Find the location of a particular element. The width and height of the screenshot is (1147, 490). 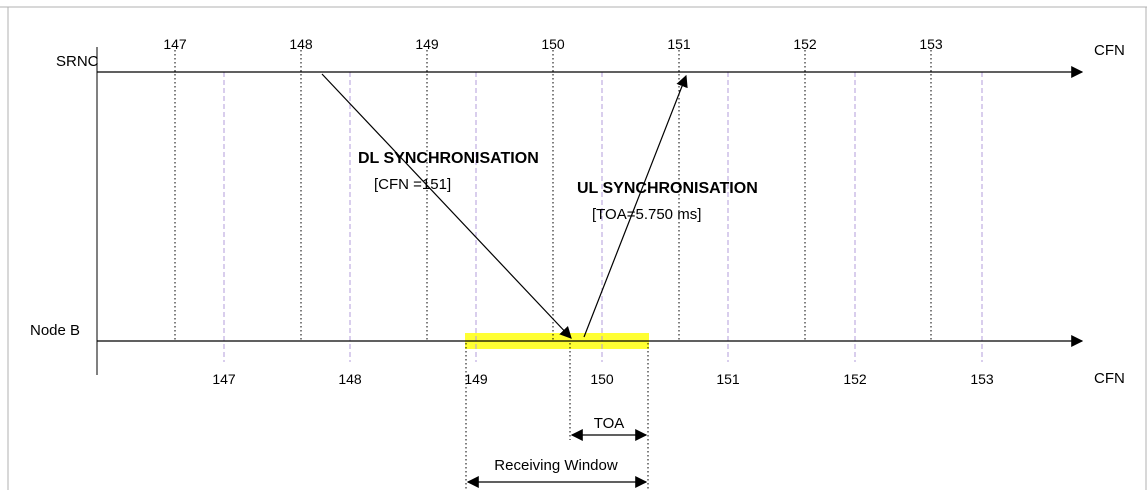

dl-sync-arrow is located at coordinates (446, 206).